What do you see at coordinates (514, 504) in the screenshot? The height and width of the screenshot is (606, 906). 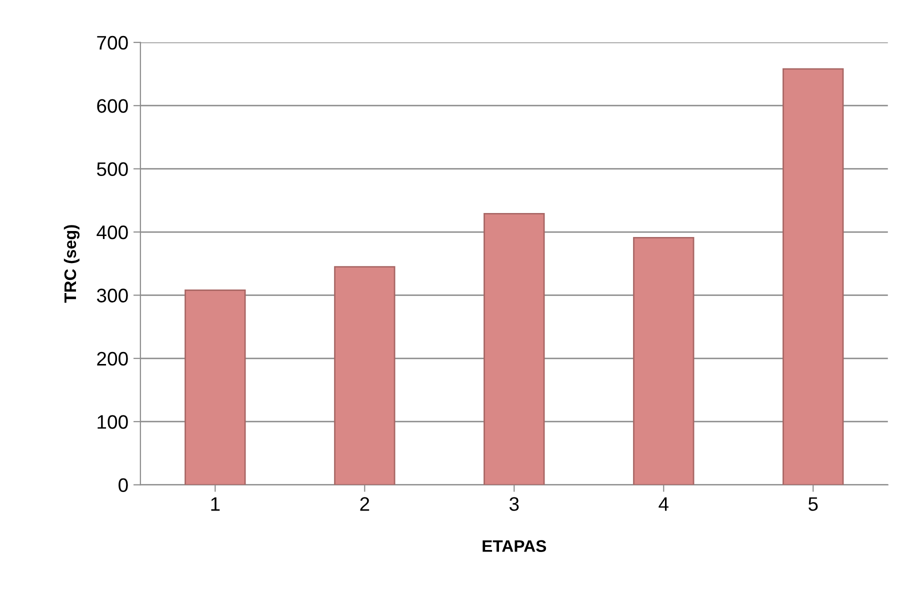 I see `x-tick-label: 3` at bounding box center [514, 504].